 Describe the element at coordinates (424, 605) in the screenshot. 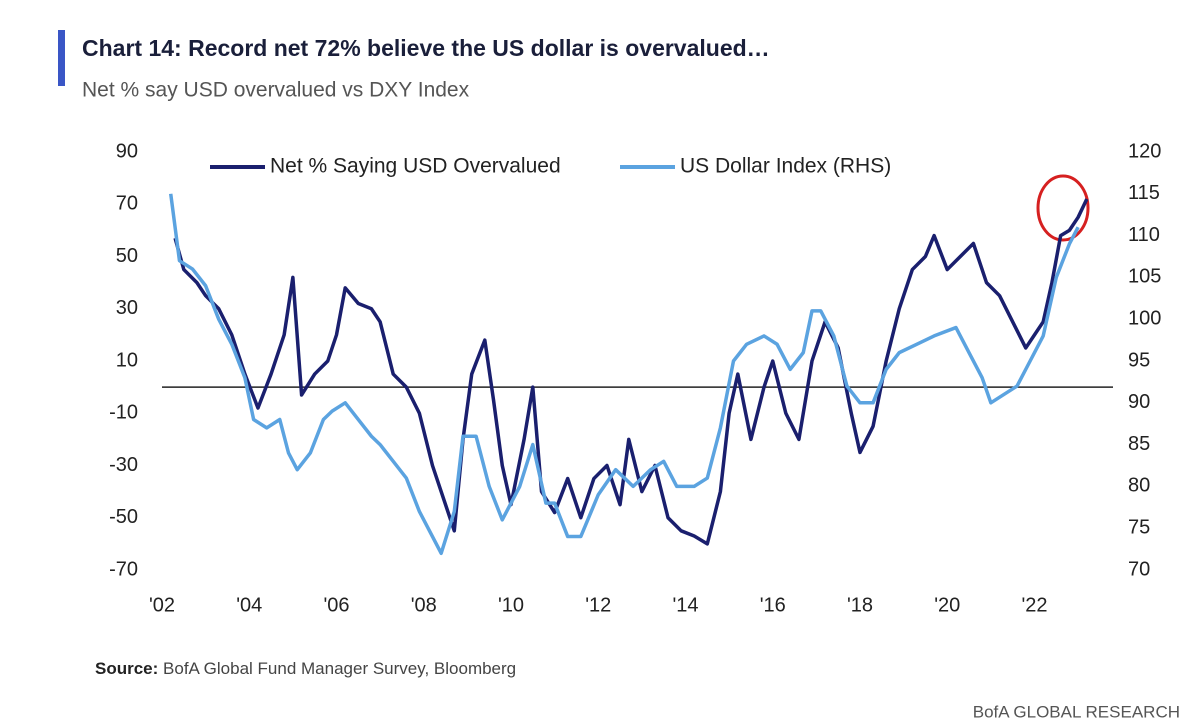

I see `x-tick-label: '08` at that location.